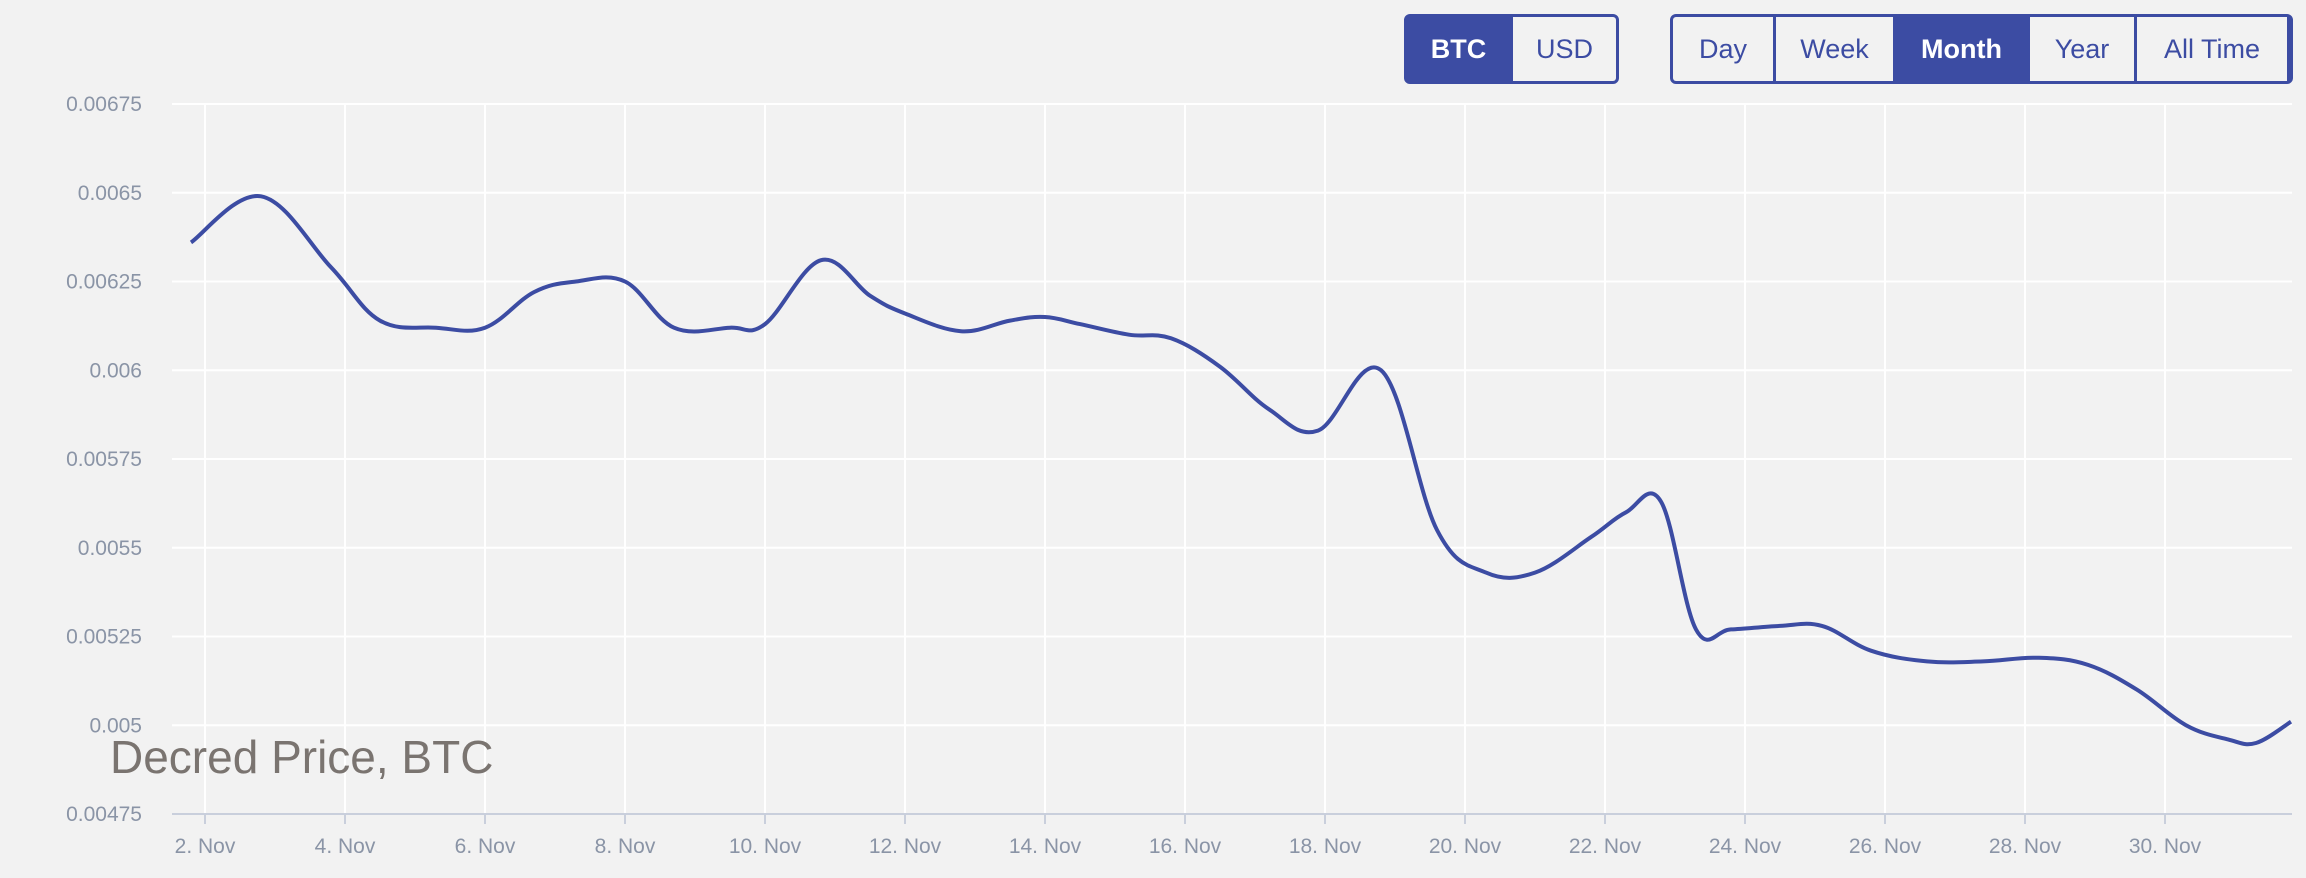 Image resolution: width=2306 pixels, height=878 pixels. Describe the element at coordinates (104, 104) in the screenshot. I see `y-tick-label: 0.00675` at that location.